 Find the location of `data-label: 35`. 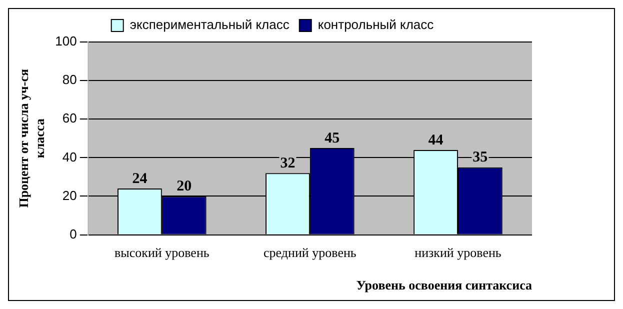

data-label: 35 is located at coordinates (480, 158).